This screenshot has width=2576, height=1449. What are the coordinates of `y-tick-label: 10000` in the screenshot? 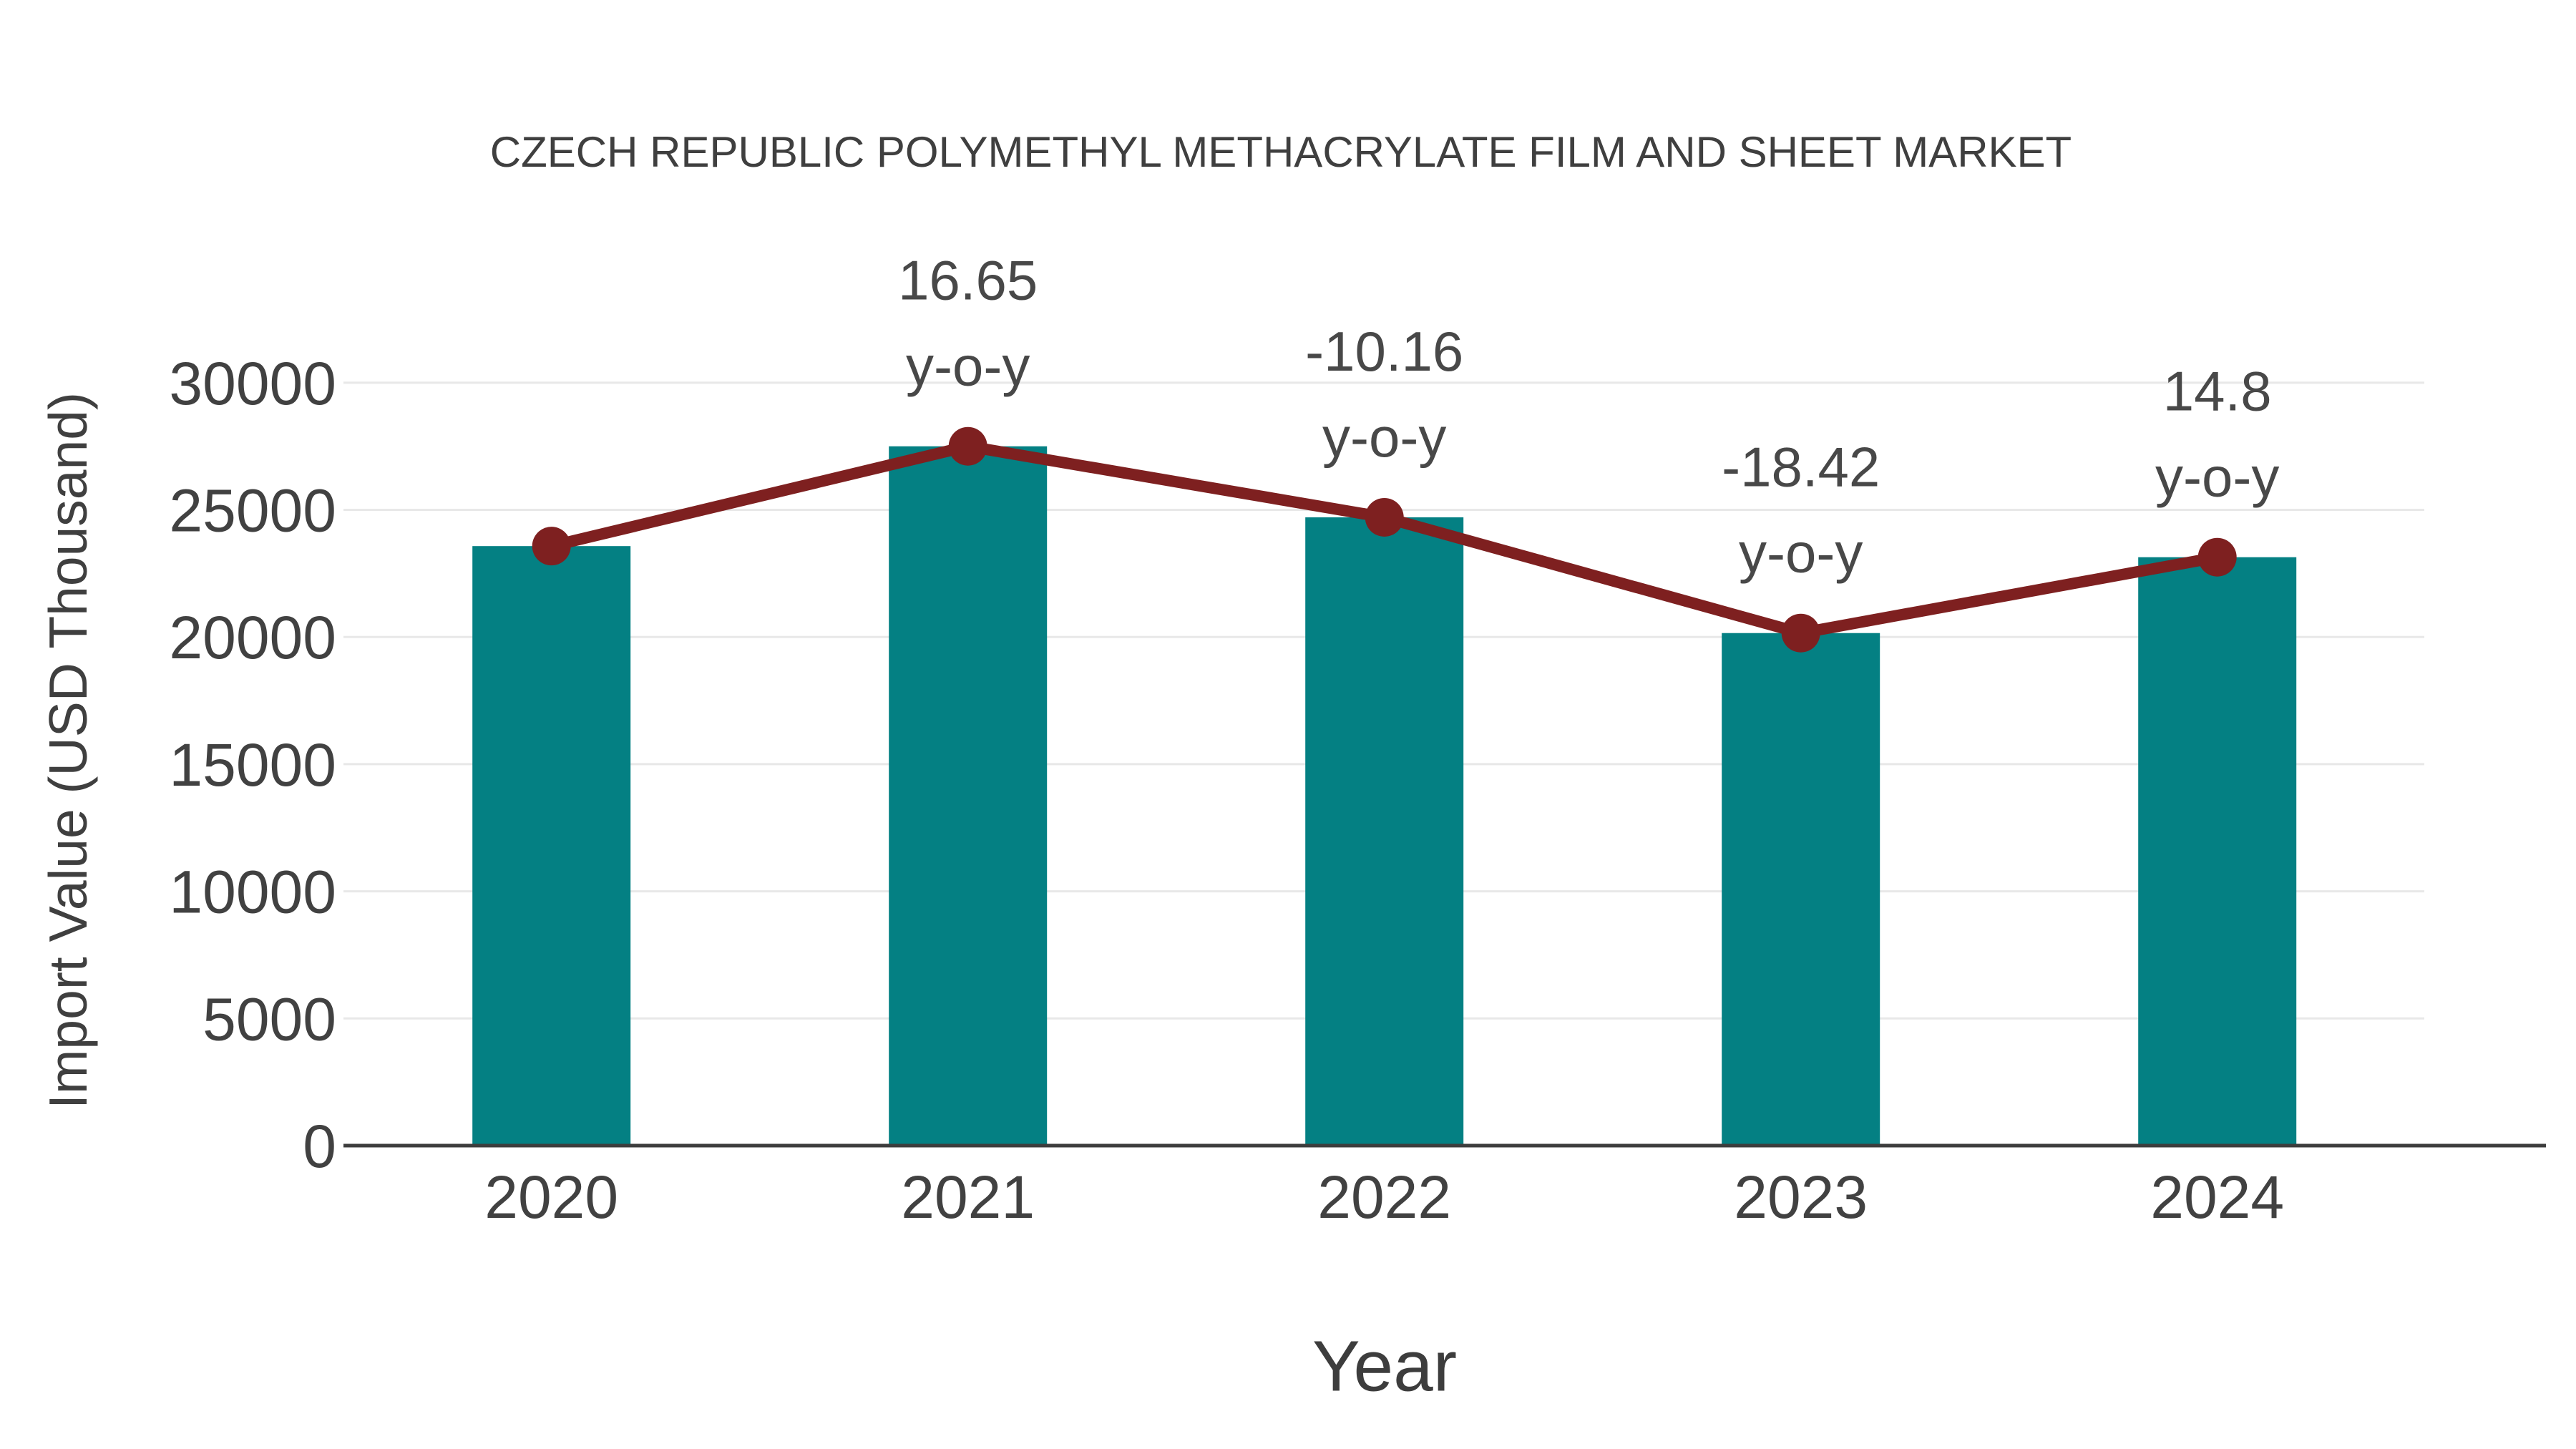 It's located at (252, 892).